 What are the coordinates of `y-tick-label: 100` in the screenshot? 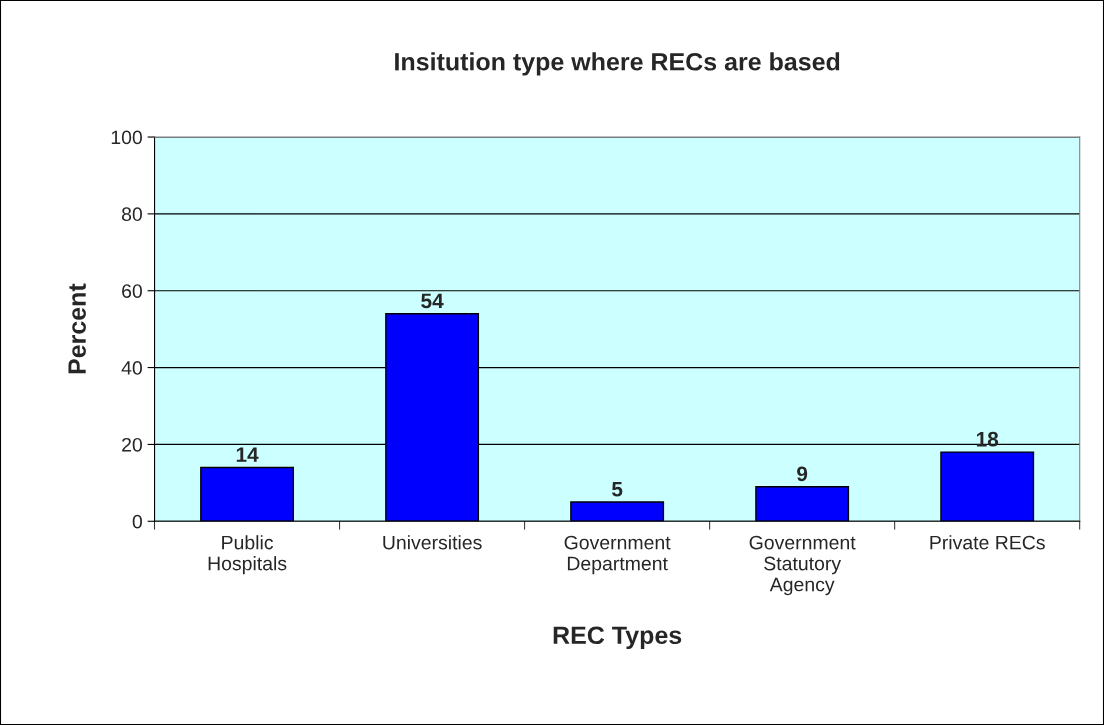 It's located at (126, 137).